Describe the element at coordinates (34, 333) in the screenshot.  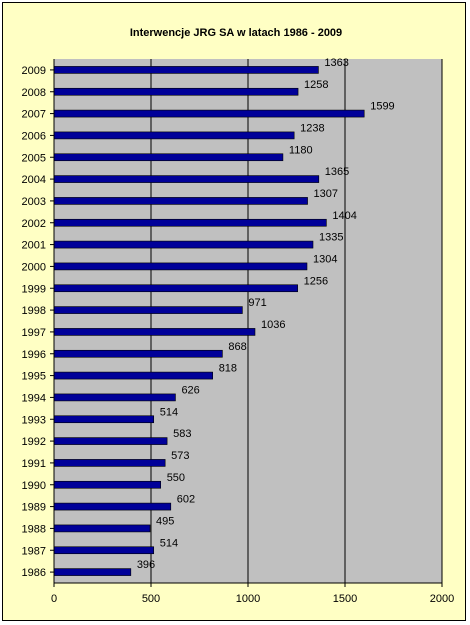
I see `y-tick-label: 1997` at that location.